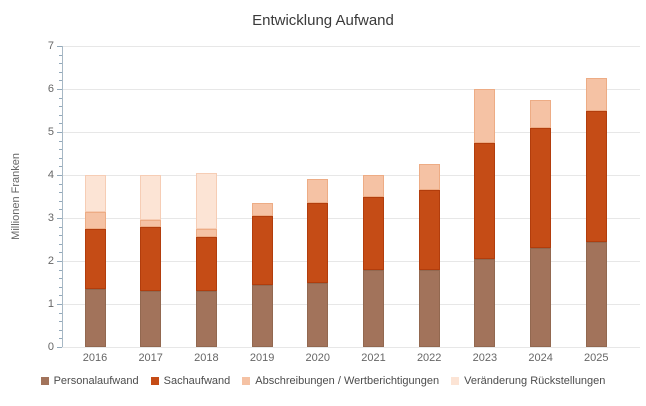 The image size is (646, 406). What do you see at coordinates (96, 381) in the screenshot?
I see `legend-label: Personalaufwand` at bounding box center [96, 381].